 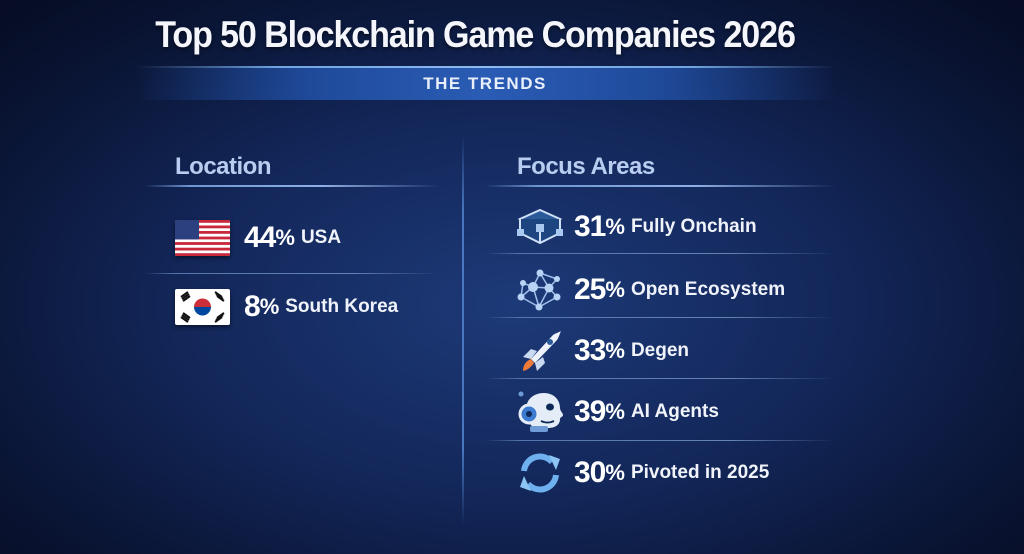 What do you see at coordinates (708, 289) in the screenshot?
I see `focus-label: Open Ecosystem` at bounding box center [708, 289].